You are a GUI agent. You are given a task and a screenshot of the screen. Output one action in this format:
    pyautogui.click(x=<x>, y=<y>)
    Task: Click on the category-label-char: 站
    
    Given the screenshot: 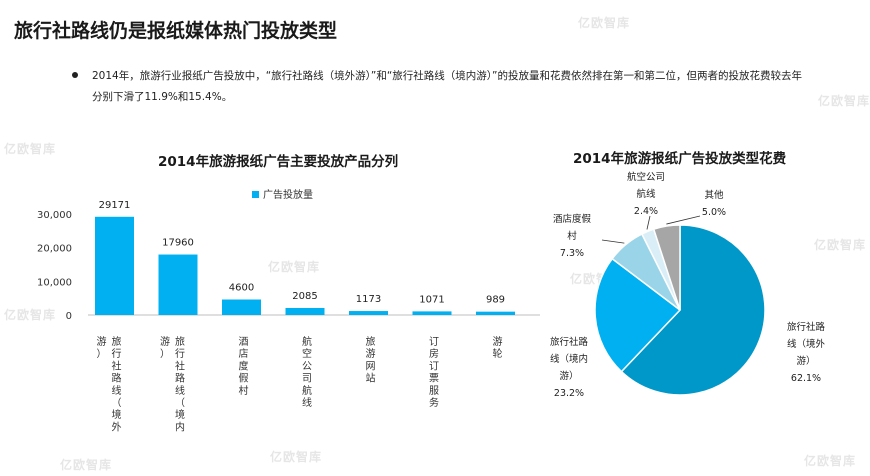 What is the action you would take?
    pyautogui.click(x=371, y=378)
    